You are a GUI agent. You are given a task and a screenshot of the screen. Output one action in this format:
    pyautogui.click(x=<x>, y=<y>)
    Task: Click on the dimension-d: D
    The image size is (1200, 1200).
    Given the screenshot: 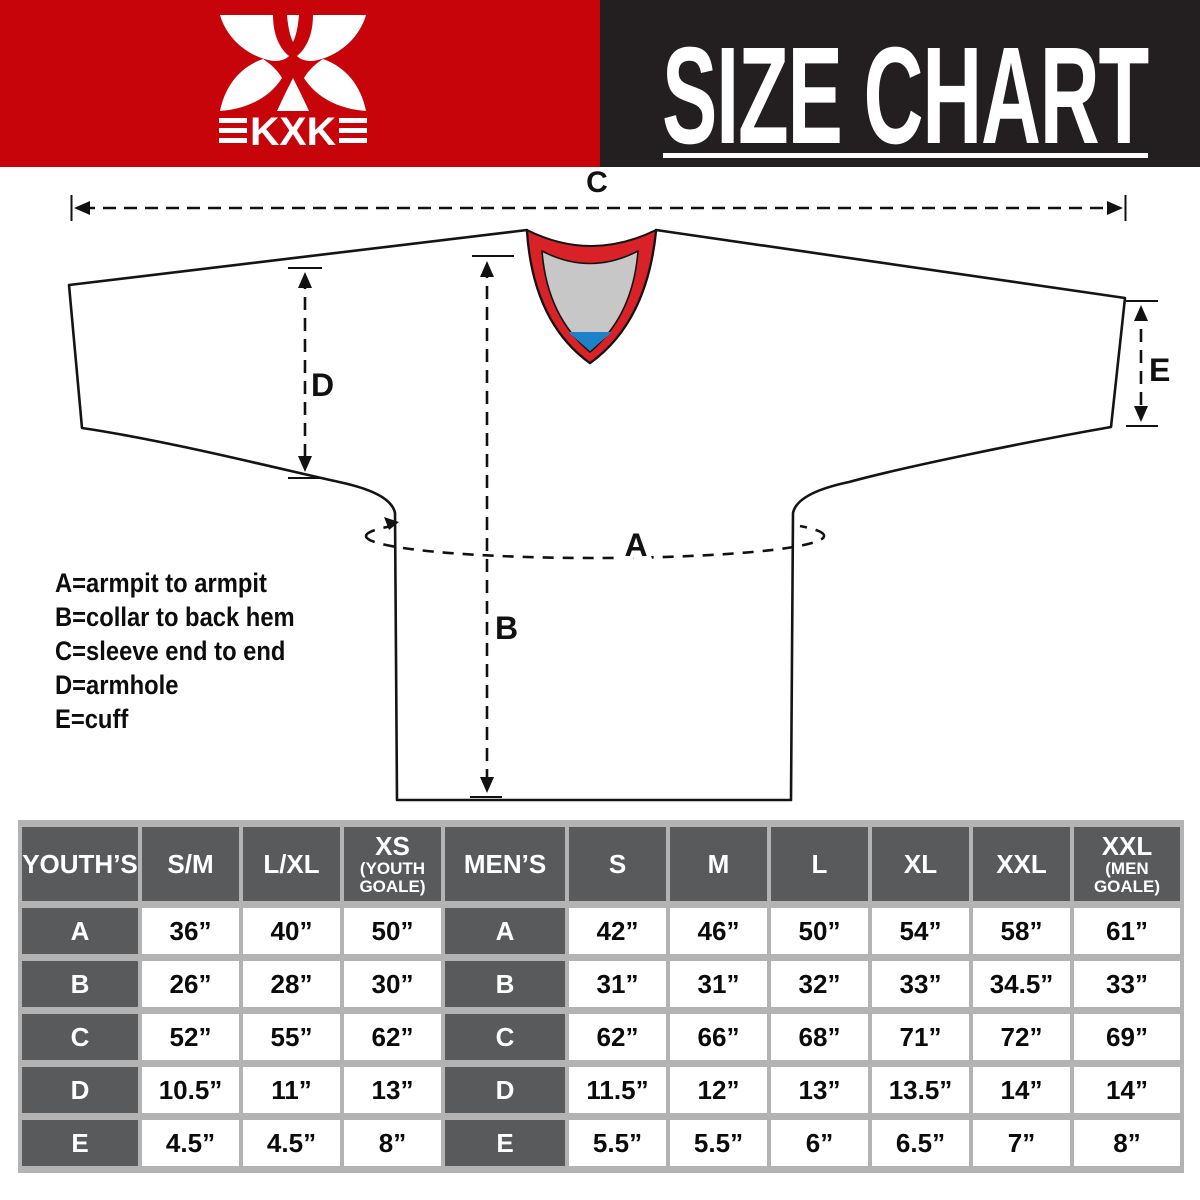 What is the action you would take?
    pyautogui.click(x=311, y=373)
    